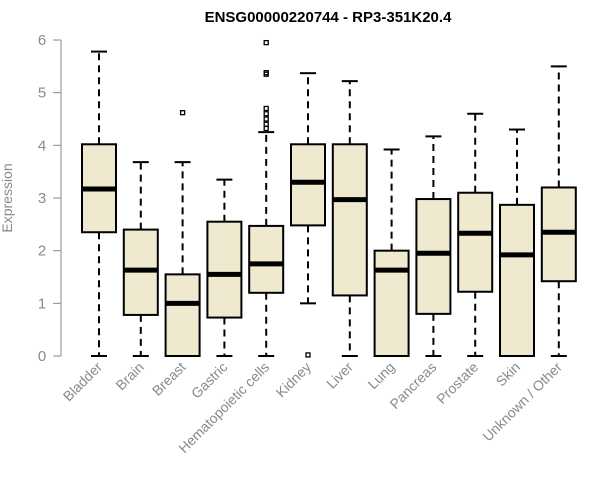 The width and height of the screenshot is (600, 500). What do you see at coordinates (129, 376) in the screenshot?
I see `x-tick-label-1: Brain` at bounding box center [129, 376].